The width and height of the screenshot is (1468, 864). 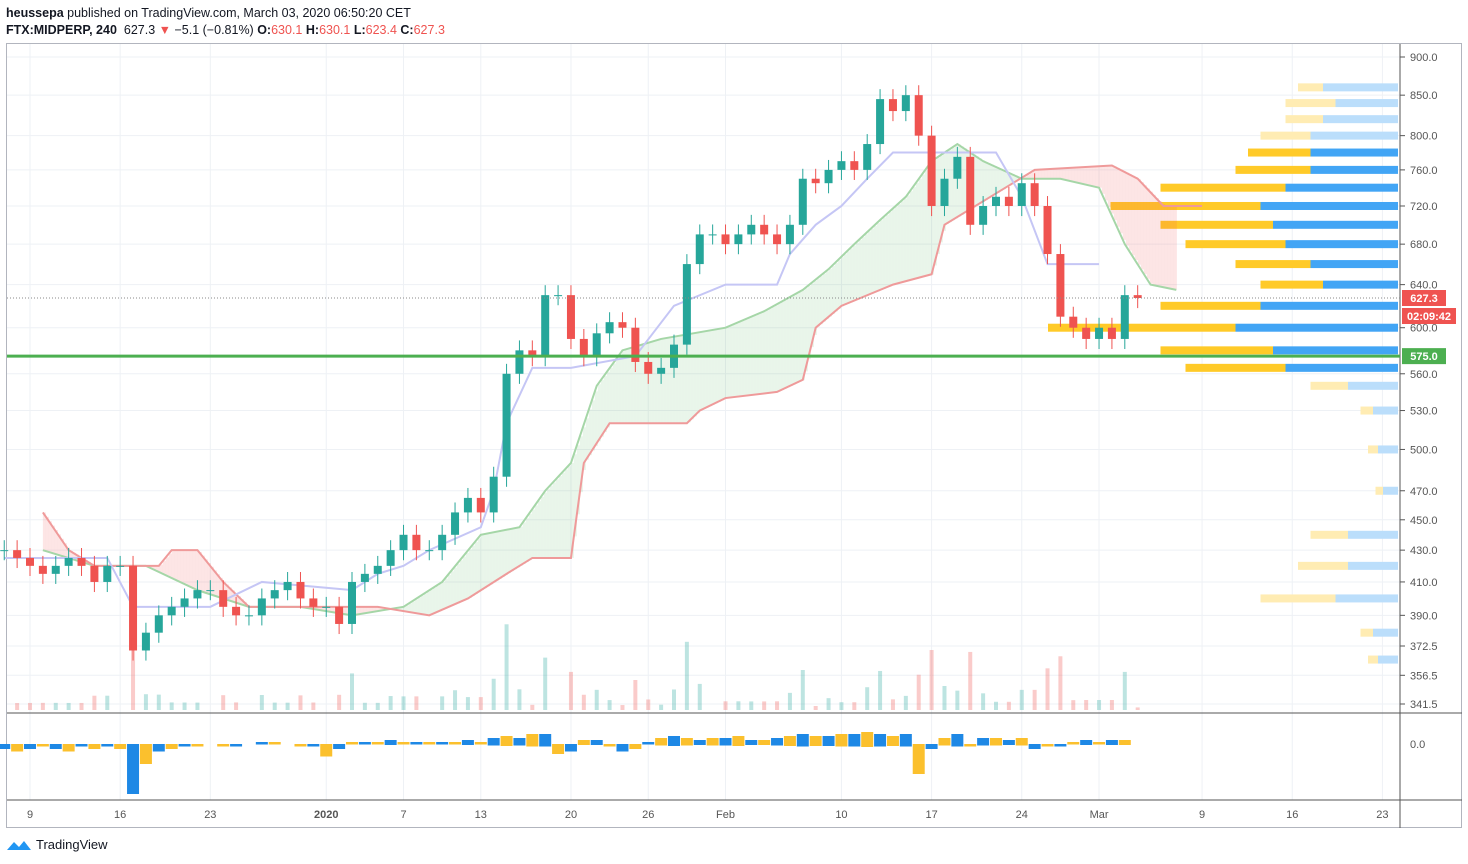 What do you see at coordinates (1382, 815) in the screenshot?
I see `x-tick-label: 23` at bounding box center [1382, 815].